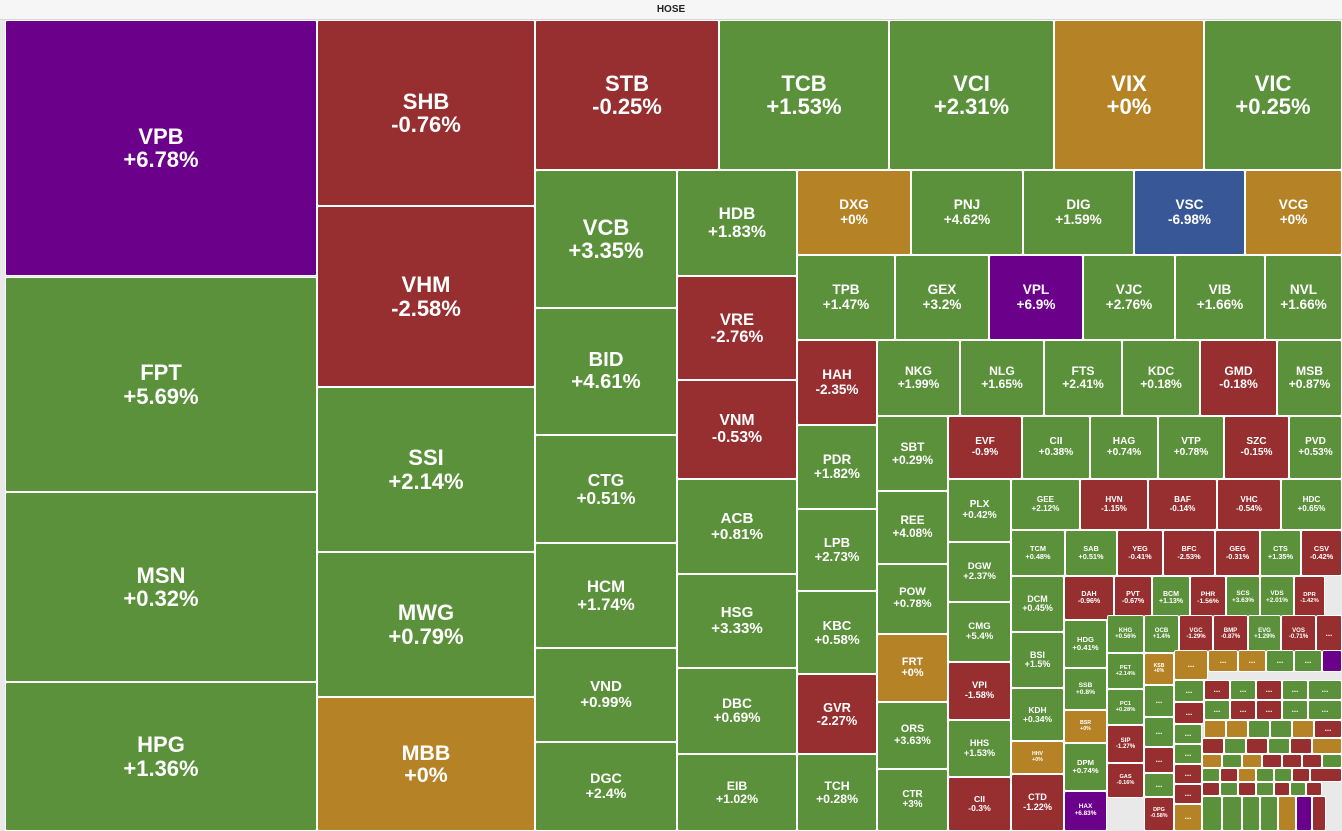 This screenshot has width=1342, height=831. Describe the element at coordinates (979, 748) in the screenshot. I see `stock-tile-hhs: HHS +1.53%` at that location.